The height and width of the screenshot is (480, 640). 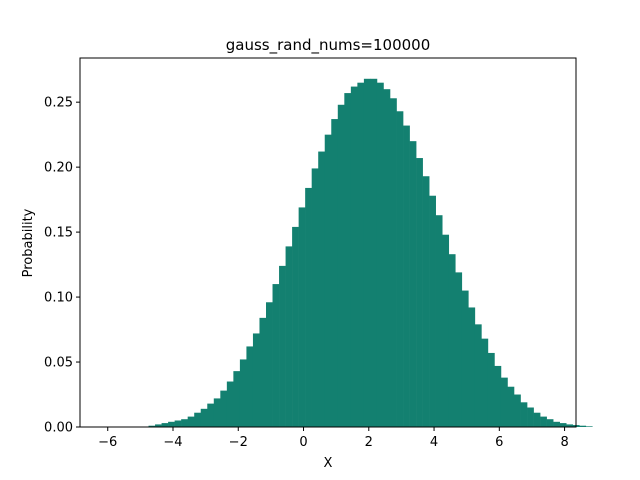 I want to click on y-tick-label: 0.25, so click(x=58, y=103).